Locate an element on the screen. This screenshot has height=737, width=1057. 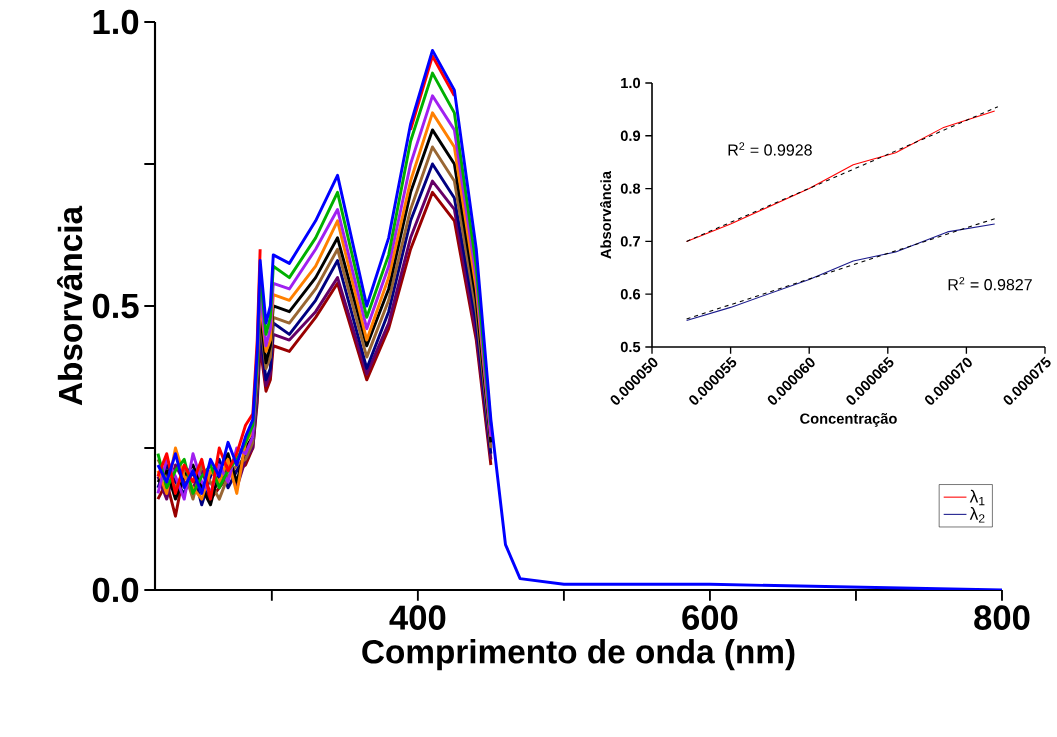
y-tick-label: 0.8 is located at coordinates (630, 188).